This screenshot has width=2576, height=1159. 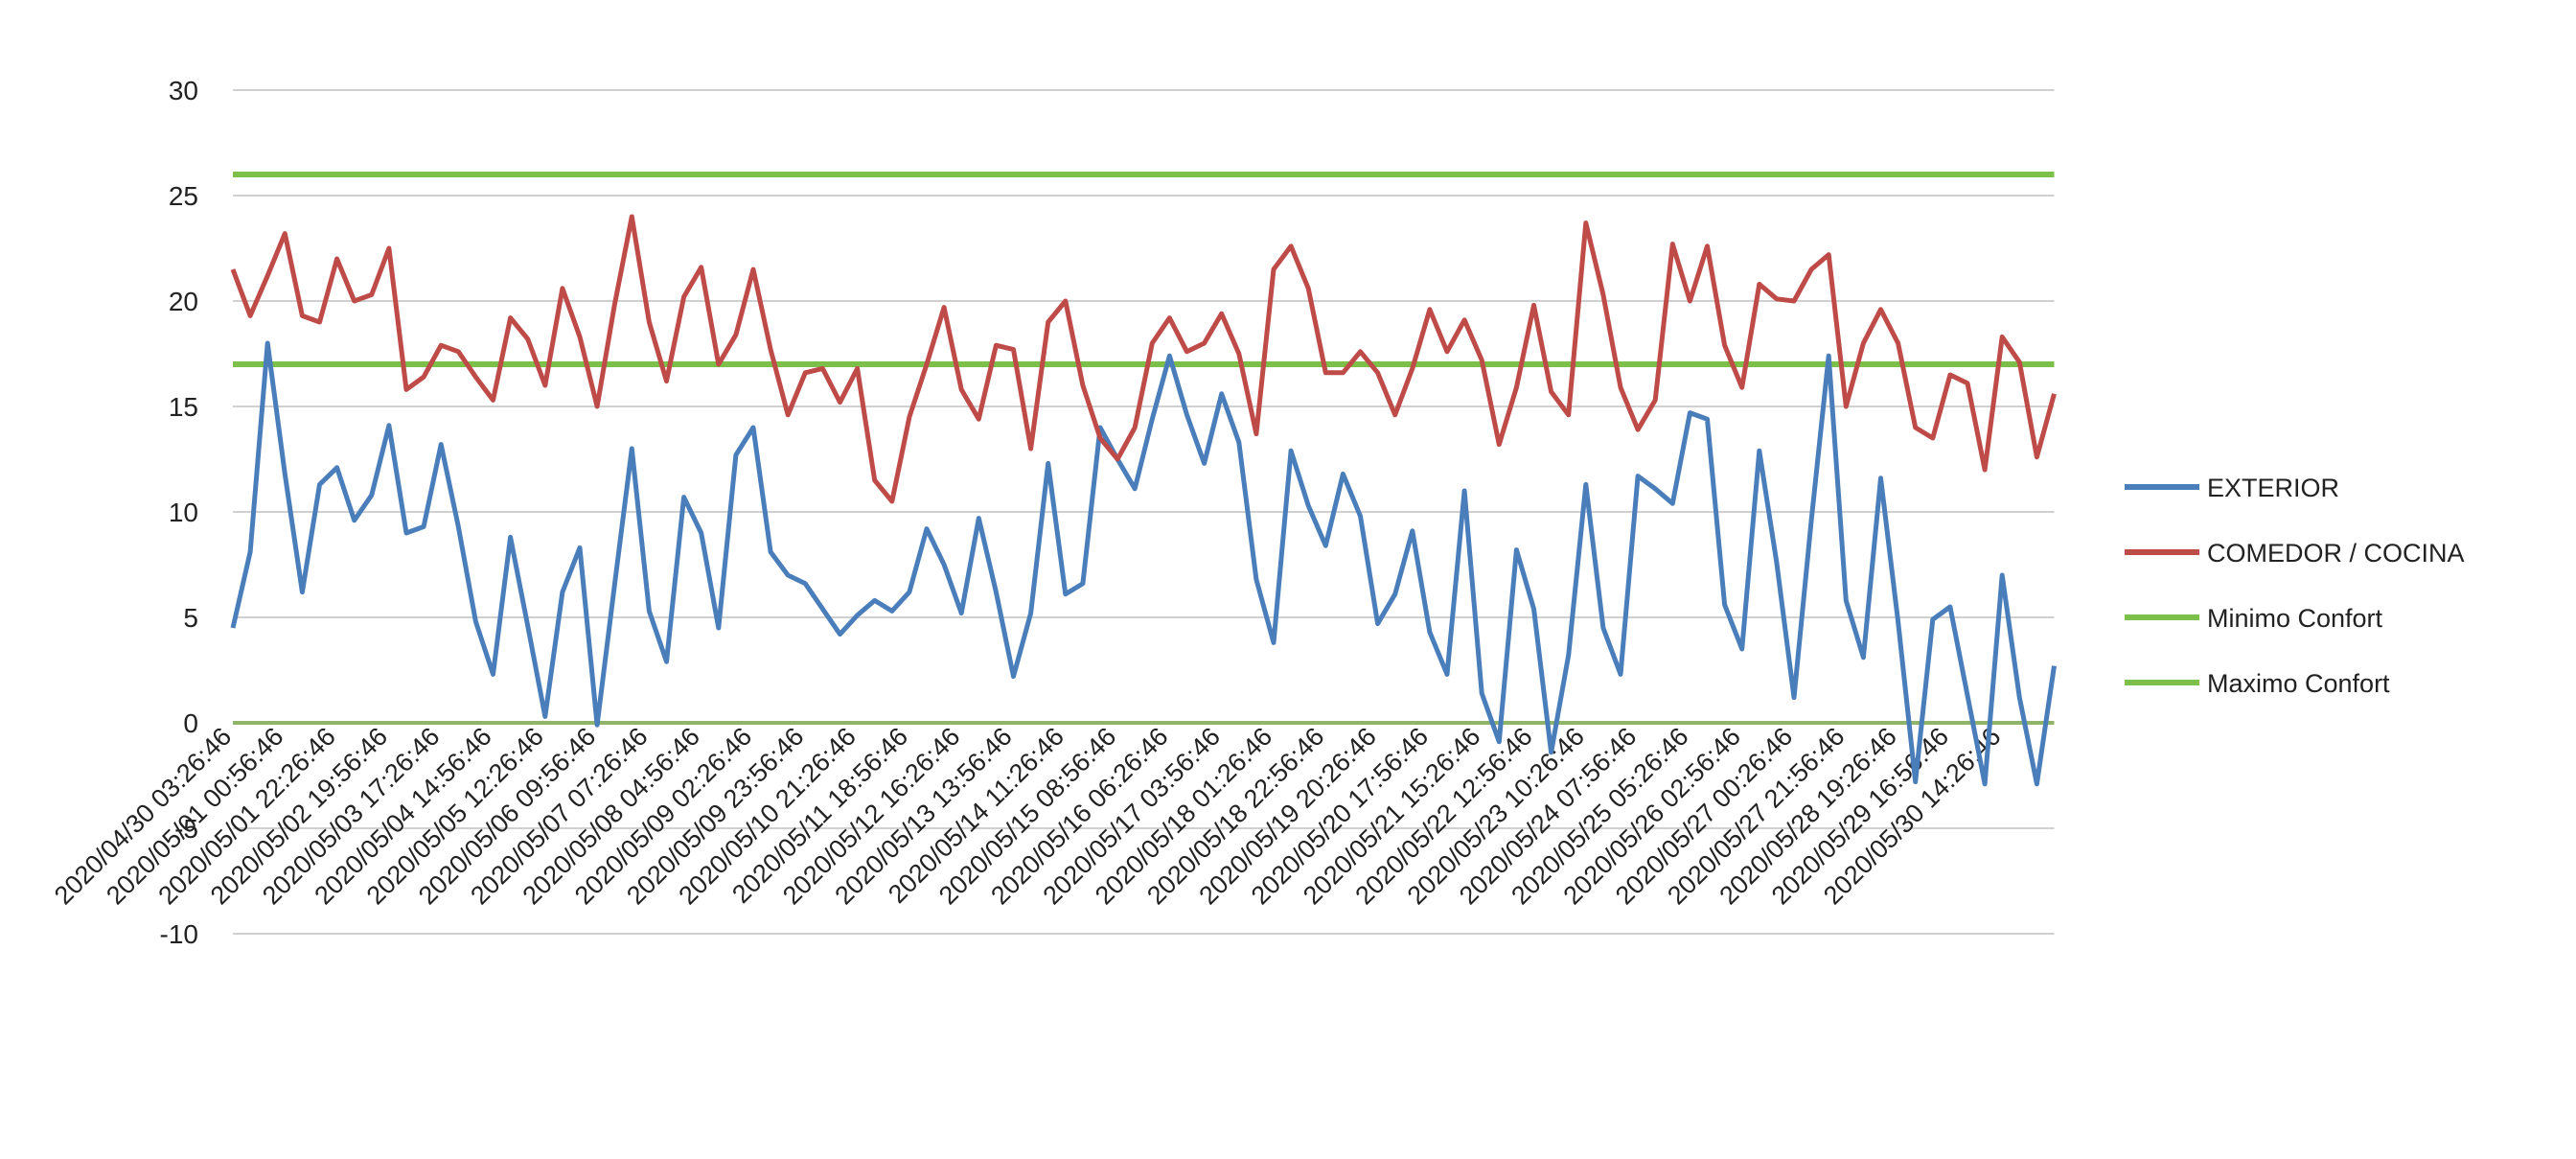 What do you see at coordinates (2298, 683) in the screenshot?
I see `legend-label: Maximo Confort` at bounding box center [2298, 683].